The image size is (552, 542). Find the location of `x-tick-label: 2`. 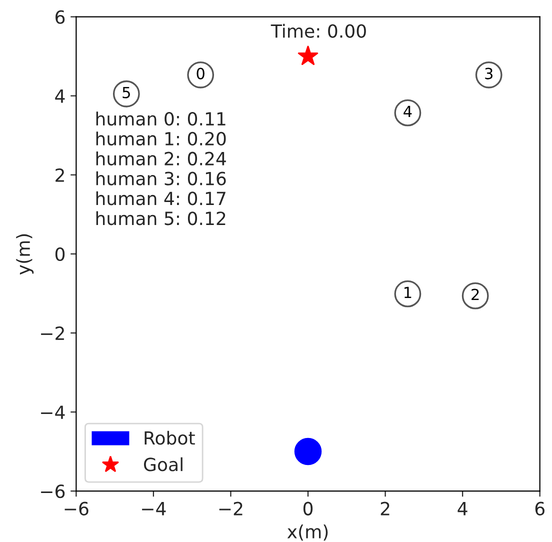

x-tick-label: 2 is located at coordinates (385, 509).